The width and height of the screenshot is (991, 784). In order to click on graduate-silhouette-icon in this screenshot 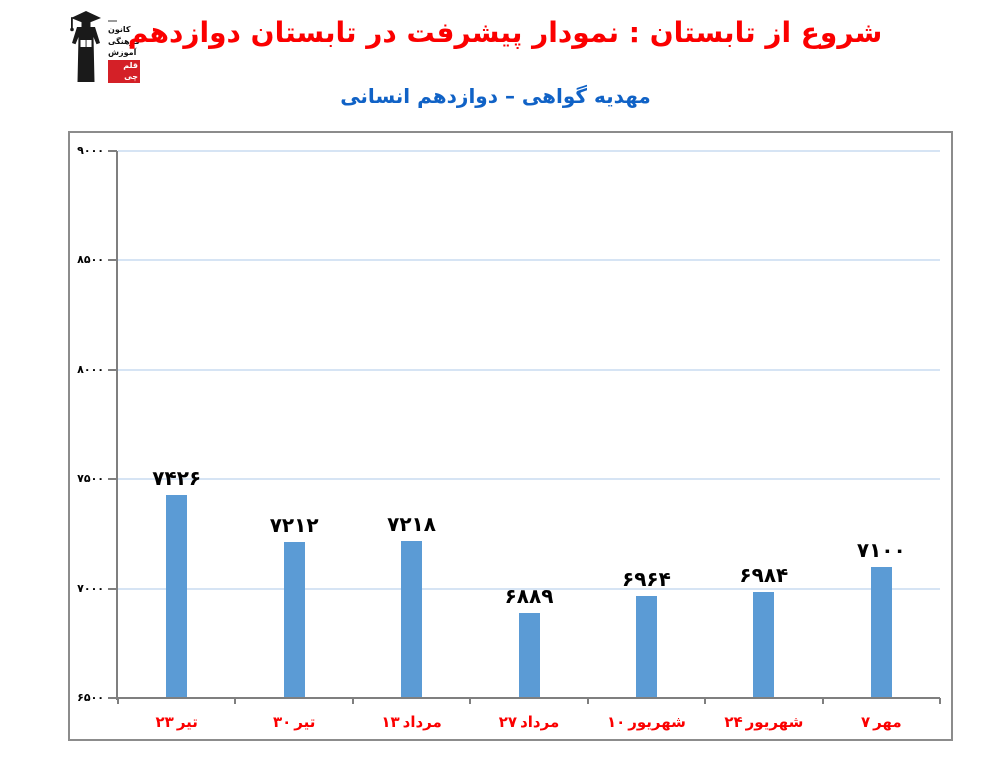, I will do `click(85, 46)`.